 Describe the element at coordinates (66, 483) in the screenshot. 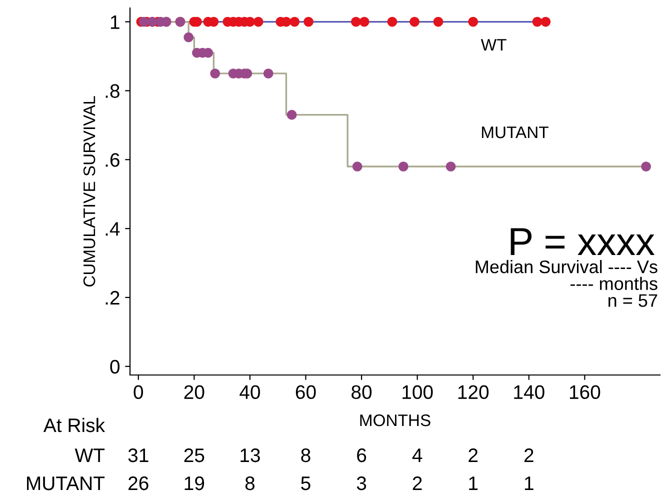

I see `text: MUTANT` at that location.